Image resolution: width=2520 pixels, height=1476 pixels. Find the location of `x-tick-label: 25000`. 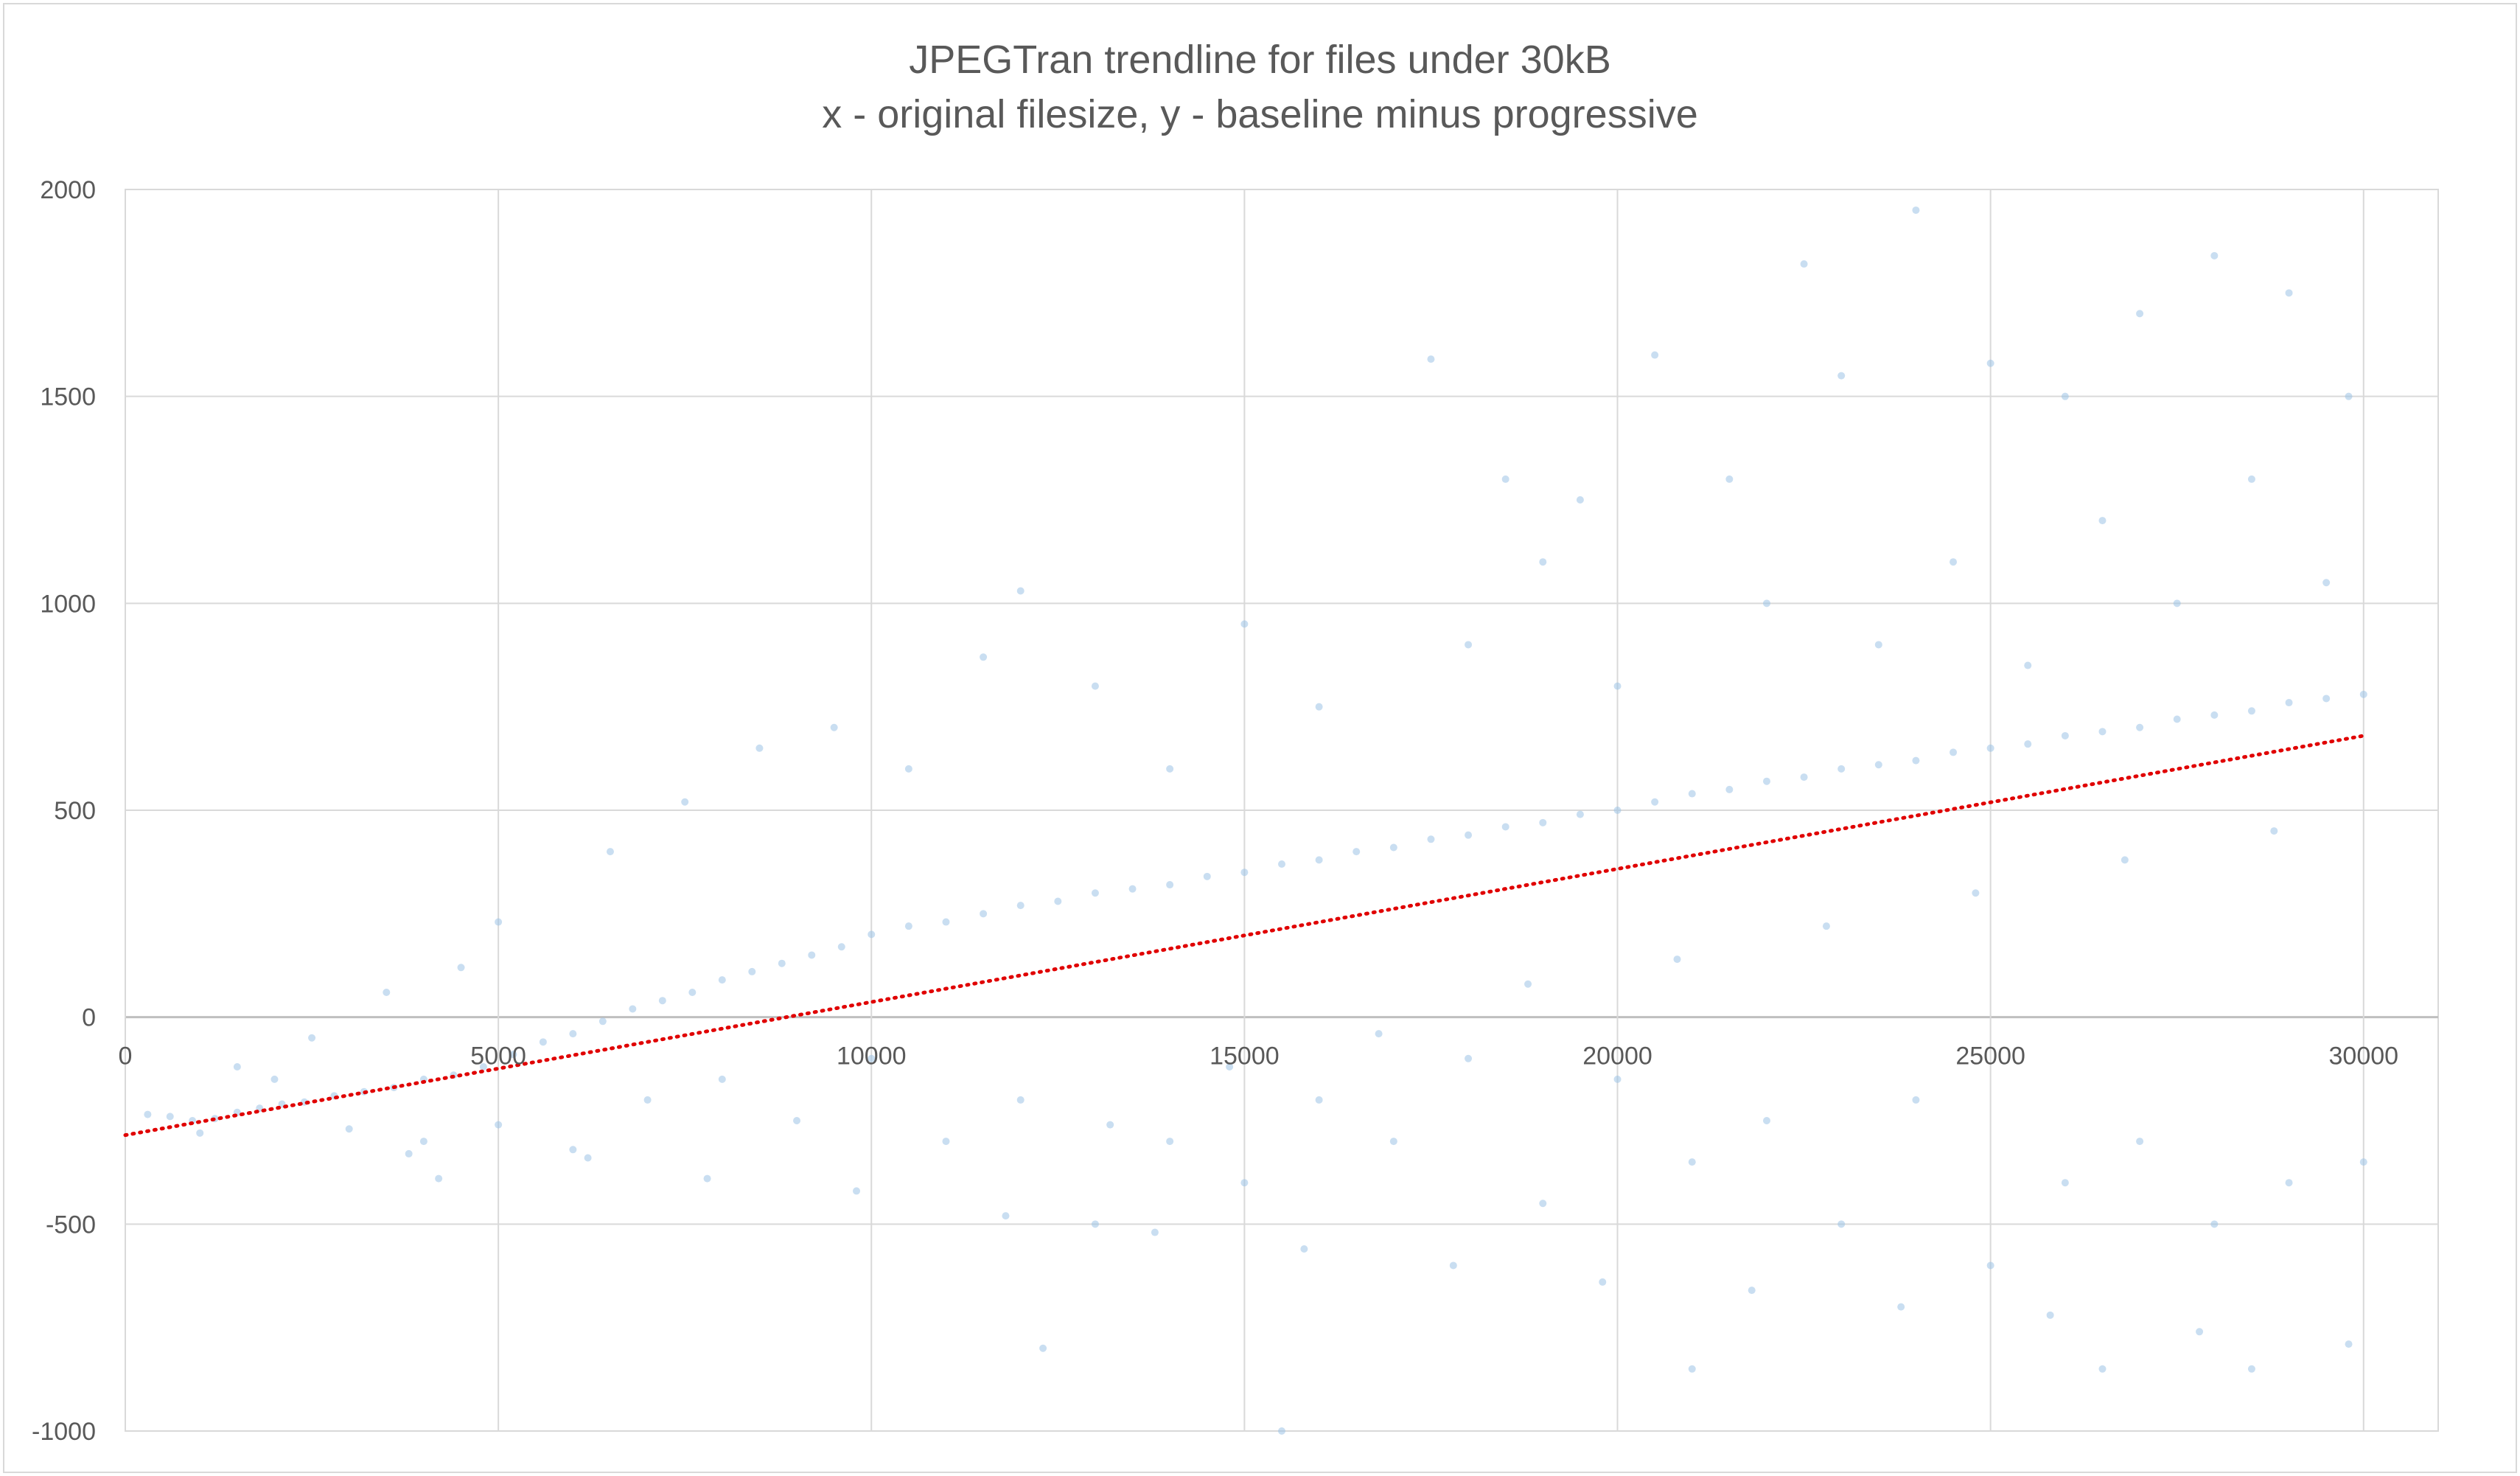

x-tick-label: 25000 is located at coordinates (1990, 1056).